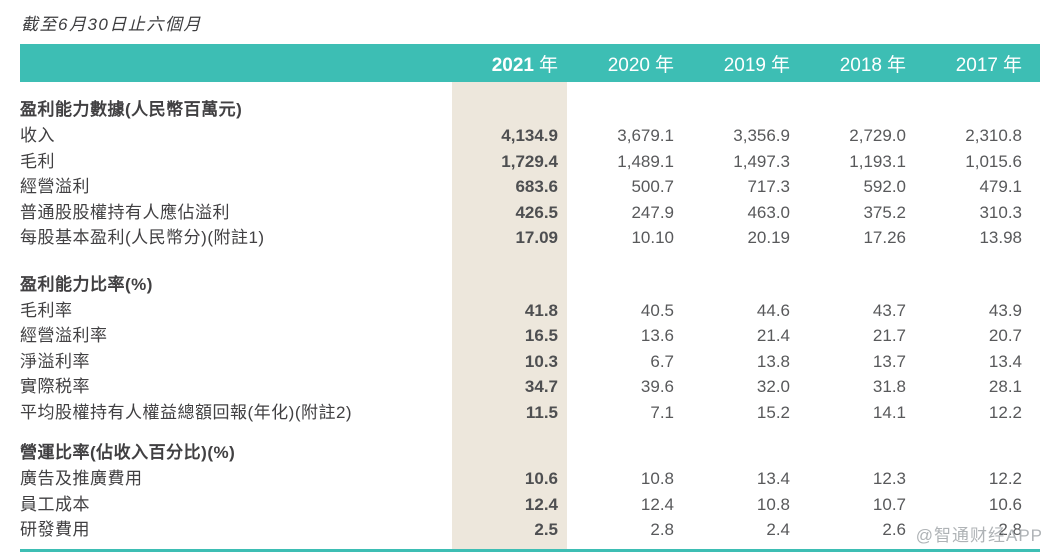 This screenshot has height=557, width=1046. What do you see at coordinates (652, 212) in the screenshot?
I see `cell-2020: 247.9` at bounding box center [652, 212].